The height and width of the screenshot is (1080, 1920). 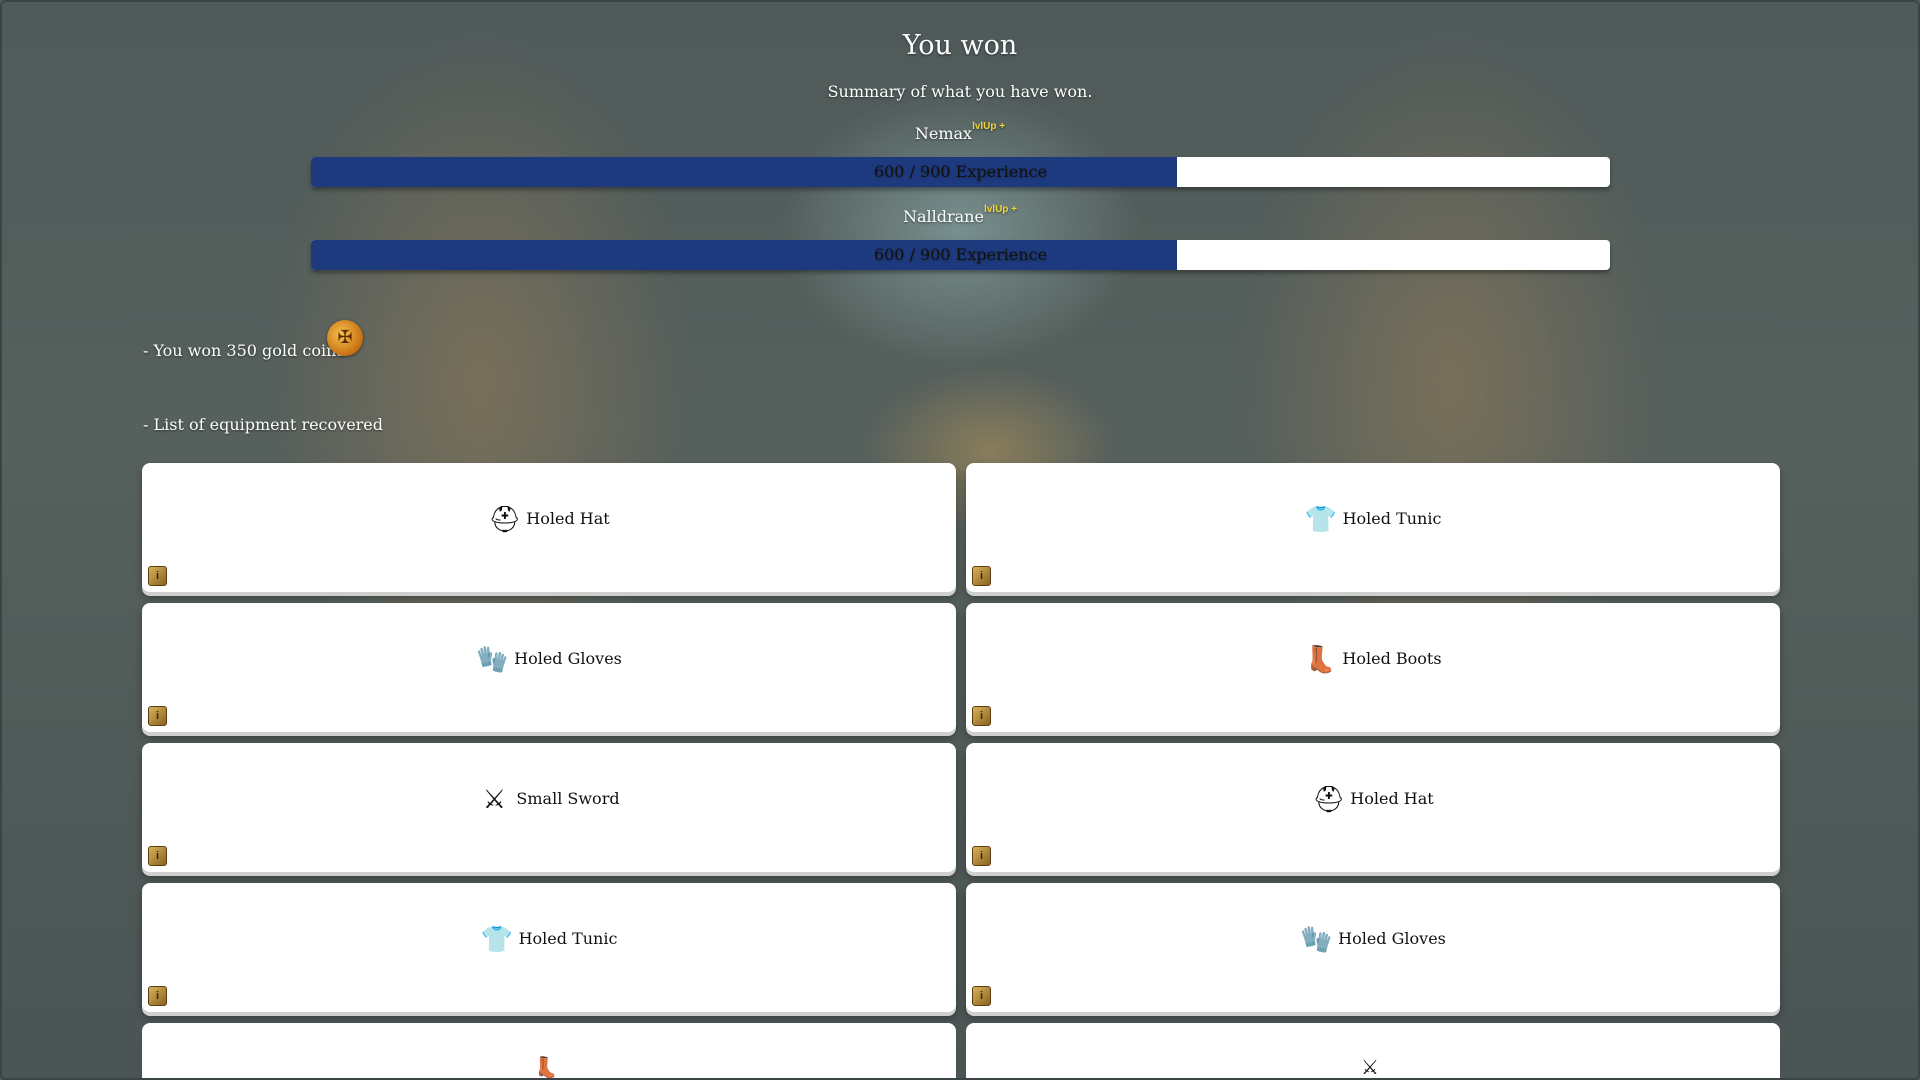 I want to click on page-subtitle: Summary of what you have won., so click(x=960, y=91).